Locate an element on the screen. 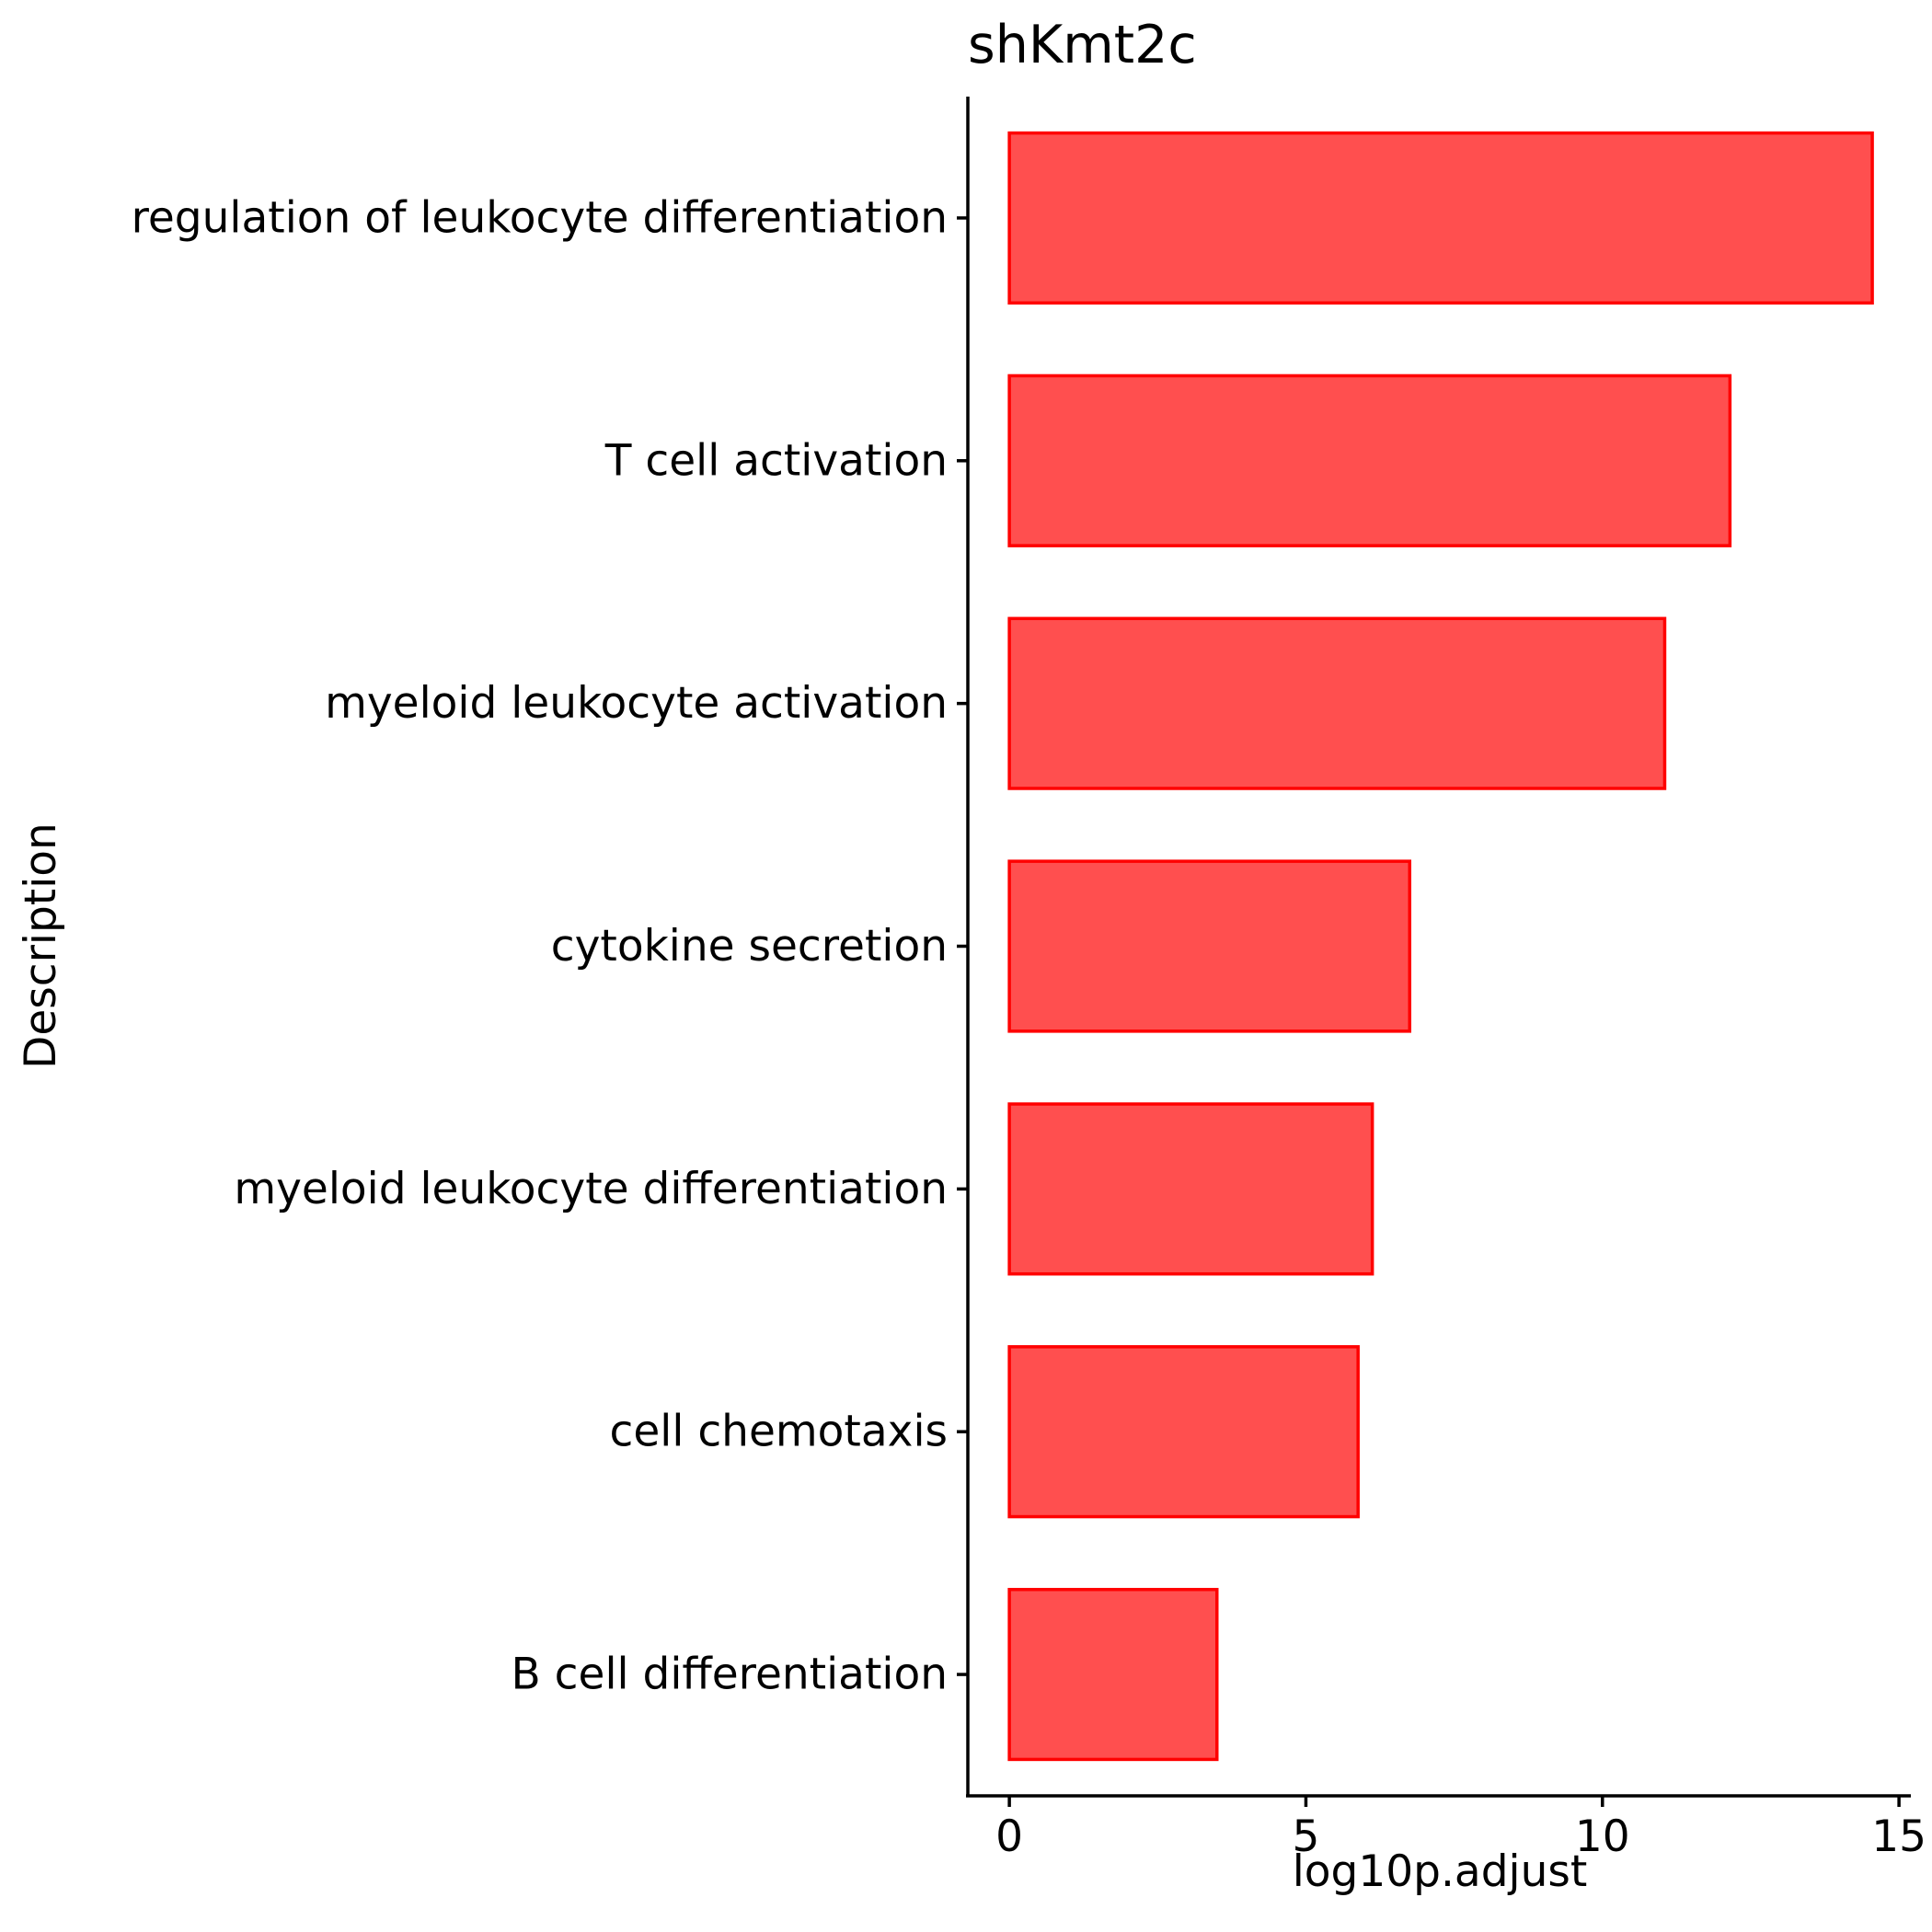 The width and height of the screenshot is (1932, 1932). y-tick-label: cell chemotaxis is located at coordinates (779, 1432).